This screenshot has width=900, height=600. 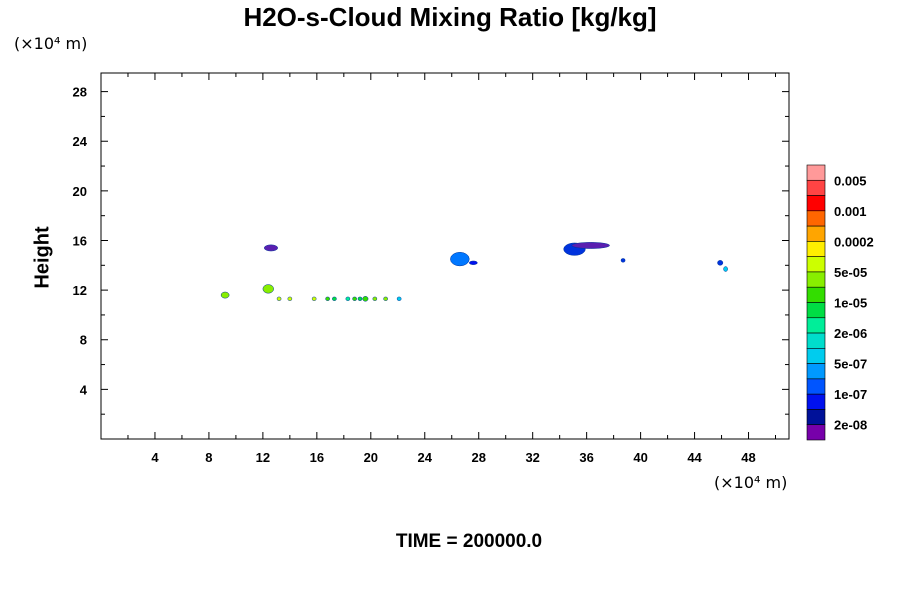 What do you see at coordinates (51, 43) in the screenshot?
I see `y-unit-label: (×10⁴ m)` at bounding box center [51, 43].